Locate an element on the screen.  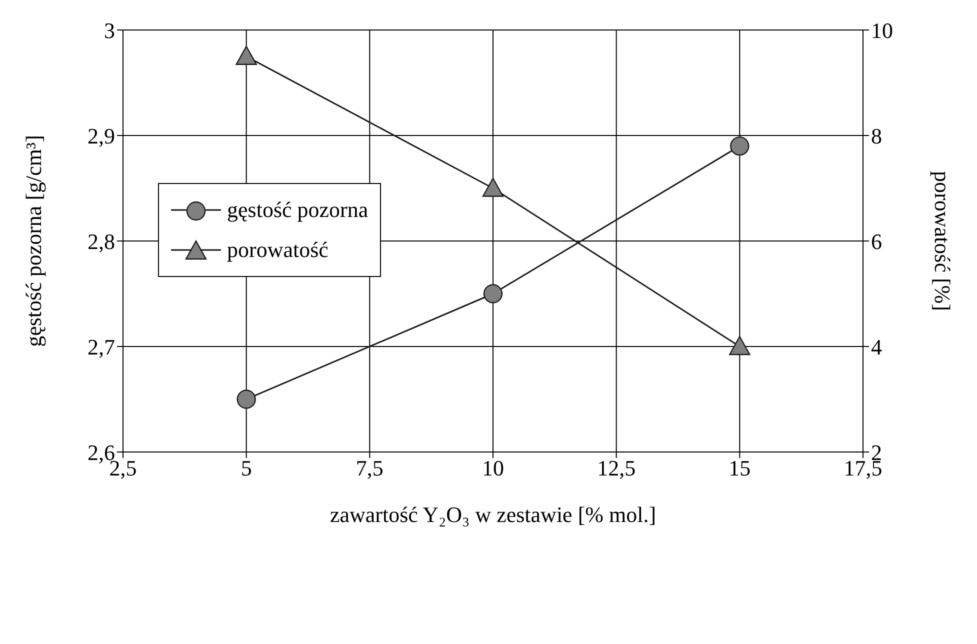
x-tick-label: 15 is located at coordinates (739, 468).